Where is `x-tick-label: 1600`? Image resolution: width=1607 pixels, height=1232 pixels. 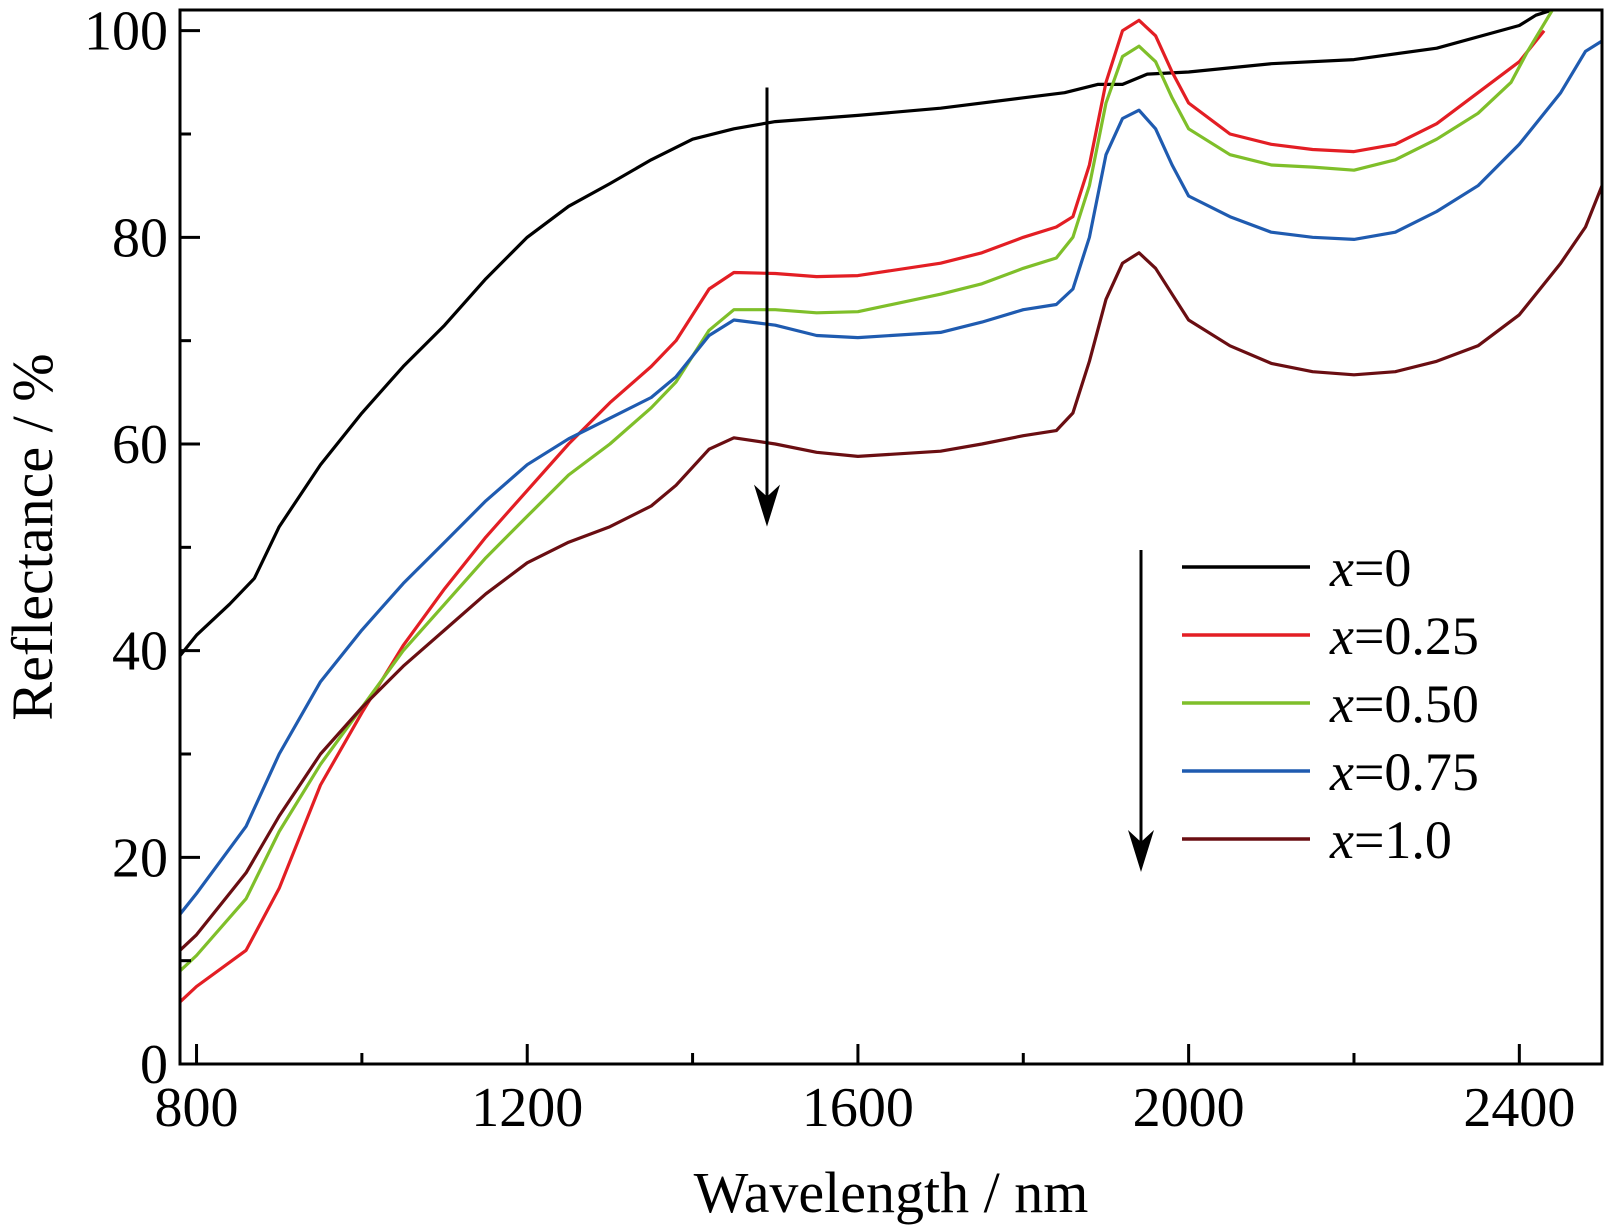 x-tick-label: 1600 is located at coordinates (858, 1108).